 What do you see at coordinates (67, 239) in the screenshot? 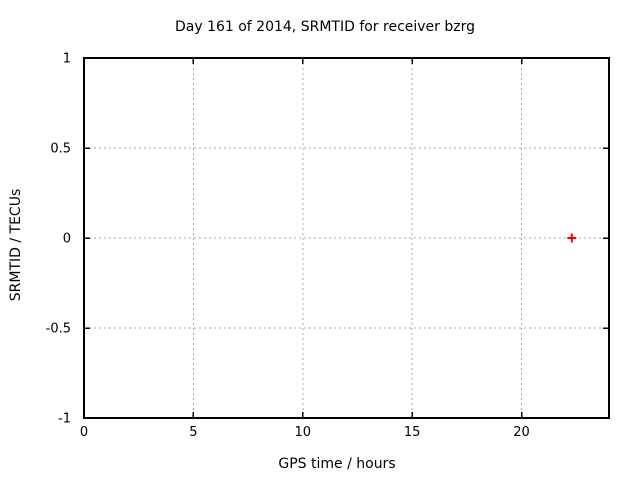
I see `y-tick-label: 0` at bounding box center [67, 239].